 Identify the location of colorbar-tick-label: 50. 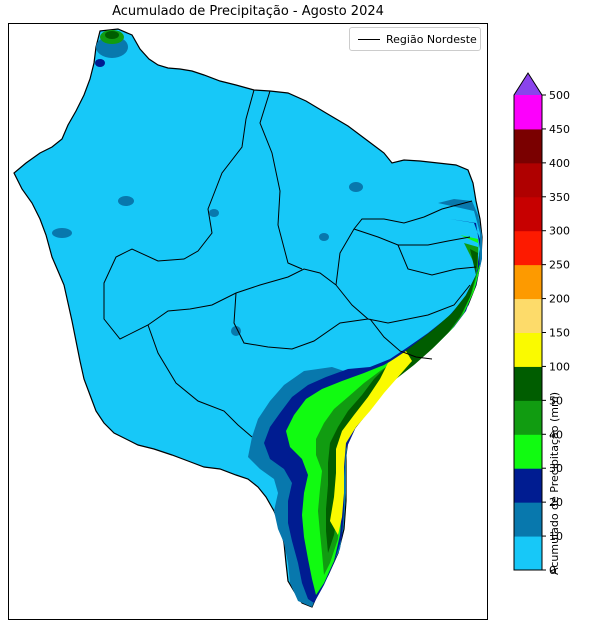
(556, 400).